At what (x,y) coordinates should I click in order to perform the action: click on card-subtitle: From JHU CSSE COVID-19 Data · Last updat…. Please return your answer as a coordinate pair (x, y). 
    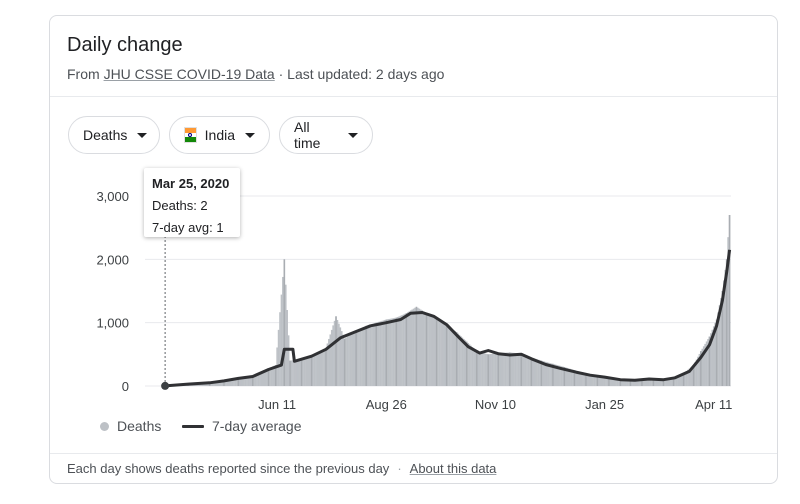
    Looking at the image, I should click on (255, 74).